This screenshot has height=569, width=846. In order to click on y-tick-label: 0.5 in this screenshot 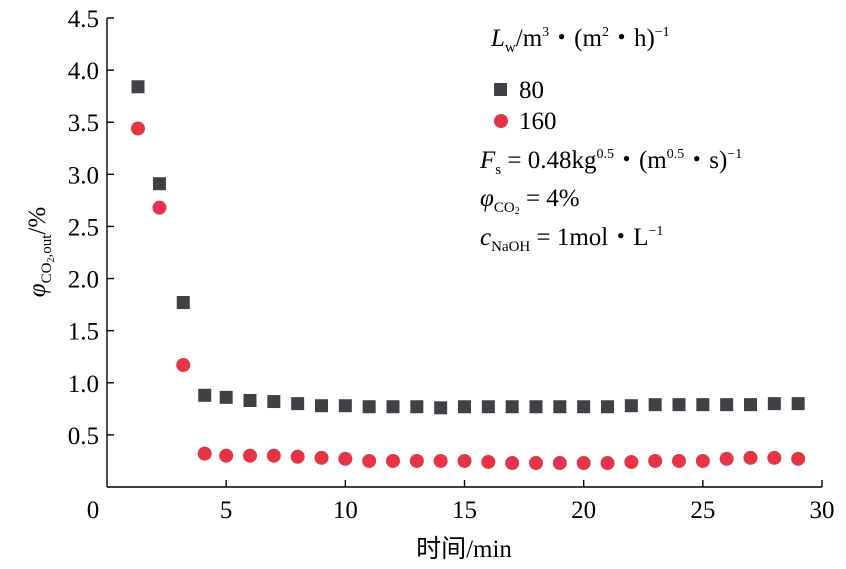, I will do `click(83, 436)`.